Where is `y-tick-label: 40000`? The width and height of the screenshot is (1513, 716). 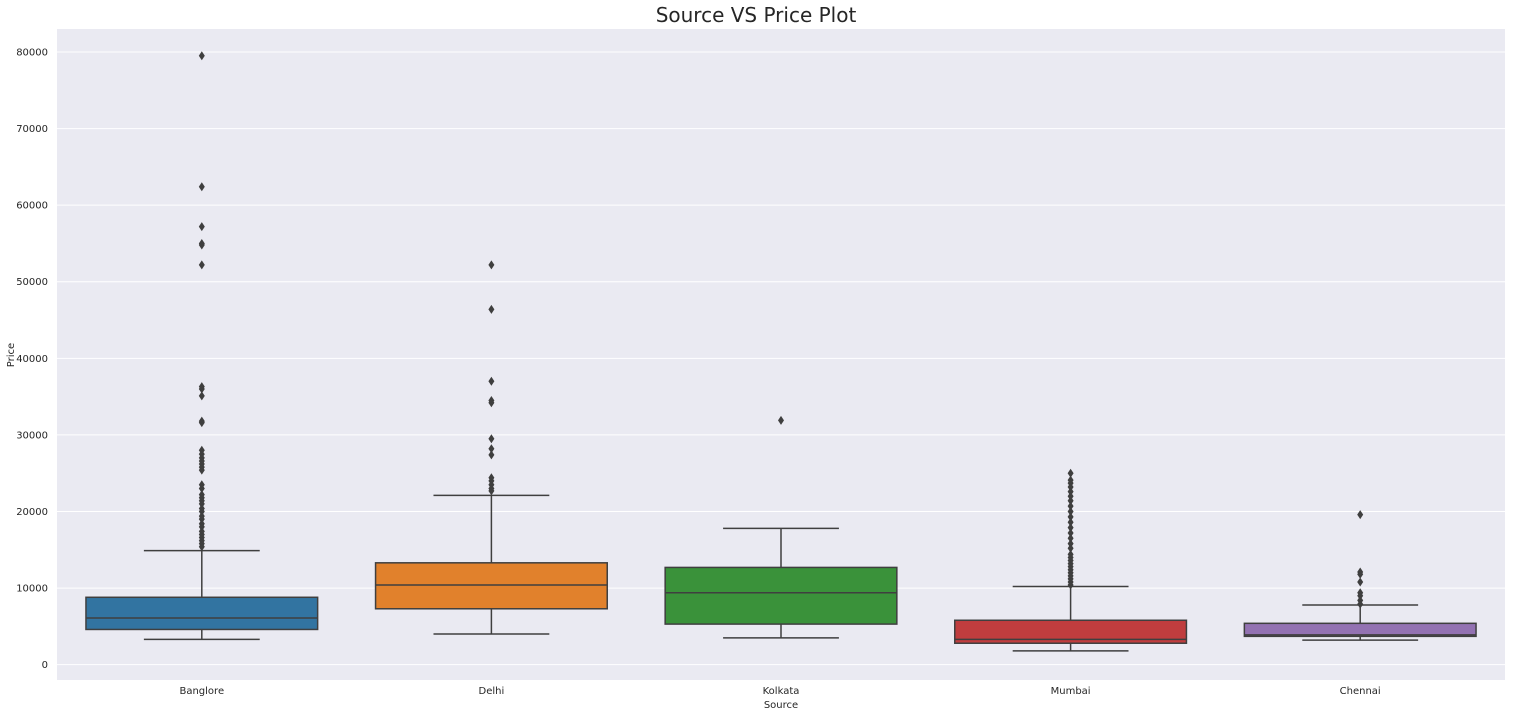
y-tick-label: 40000 is located at coordinates (32, 359).